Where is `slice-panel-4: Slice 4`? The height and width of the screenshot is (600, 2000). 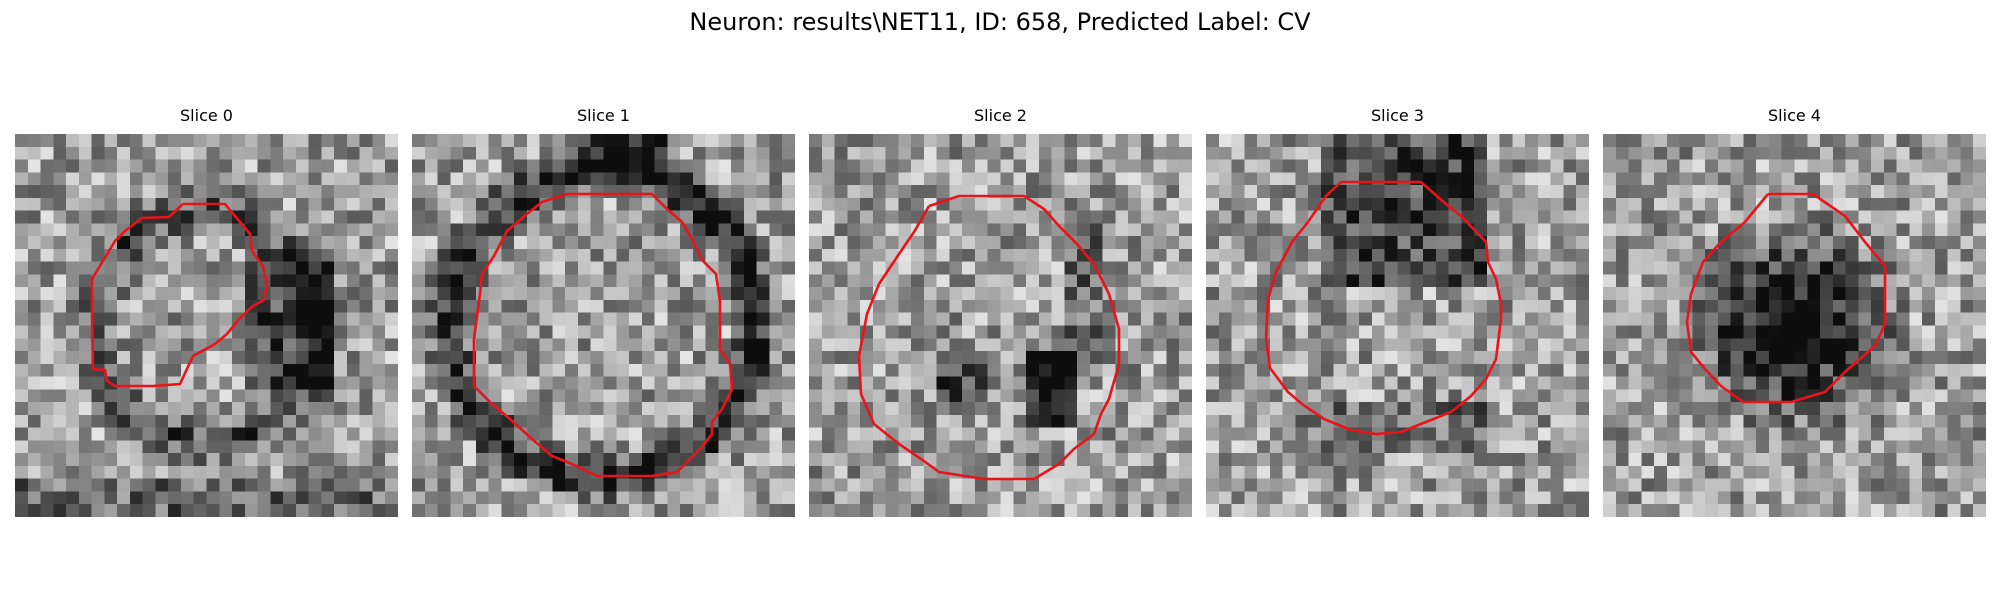 slice-panel-4: Slice 4 is located at coordinates (1794, 320).